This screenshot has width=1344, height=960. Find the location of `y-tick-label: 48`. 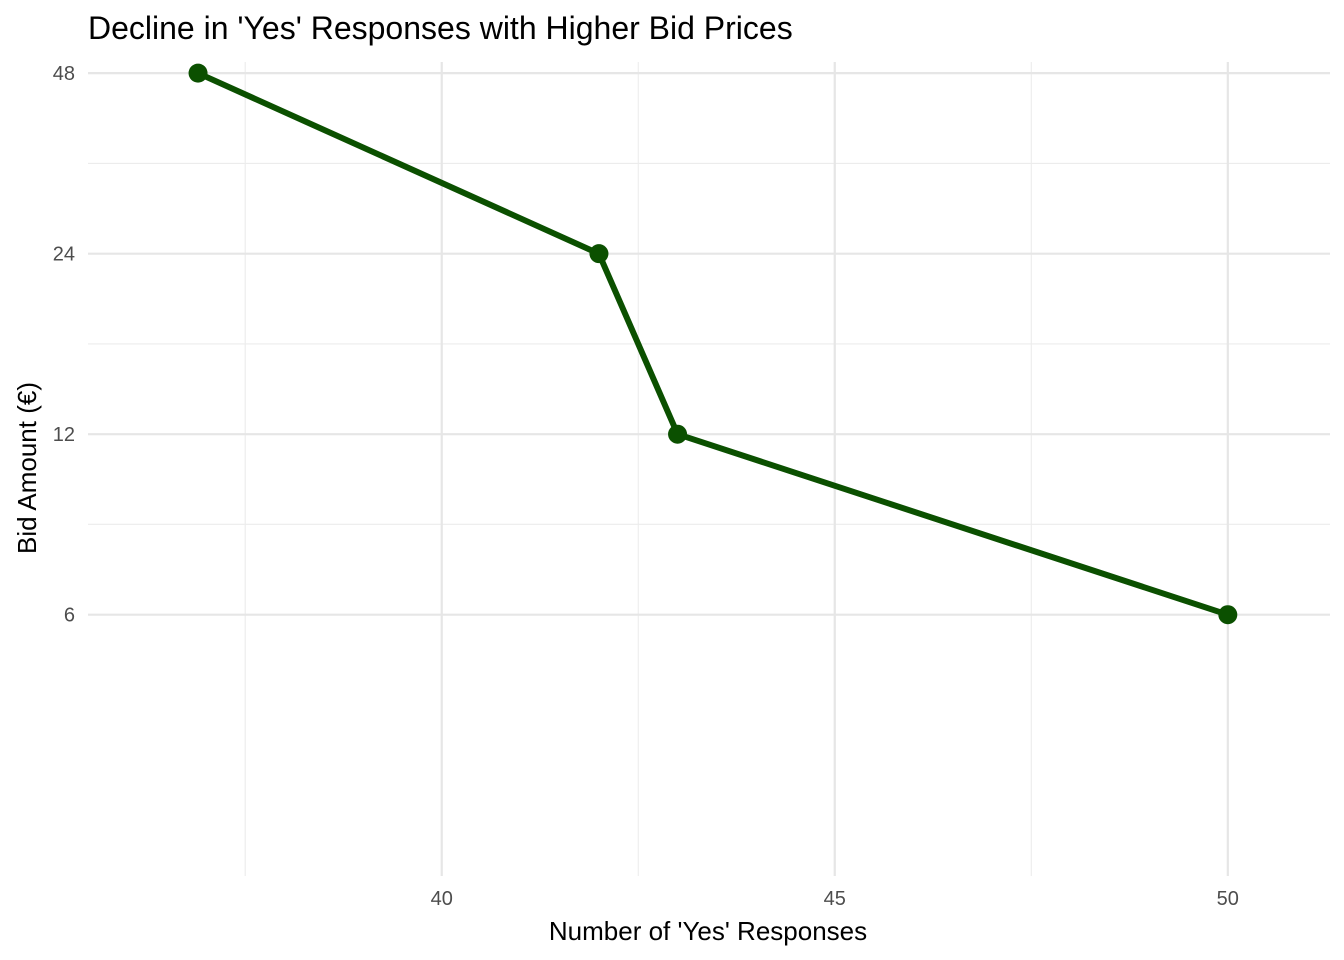

y-tick-label: 48 is located at coordinates (64, 74).